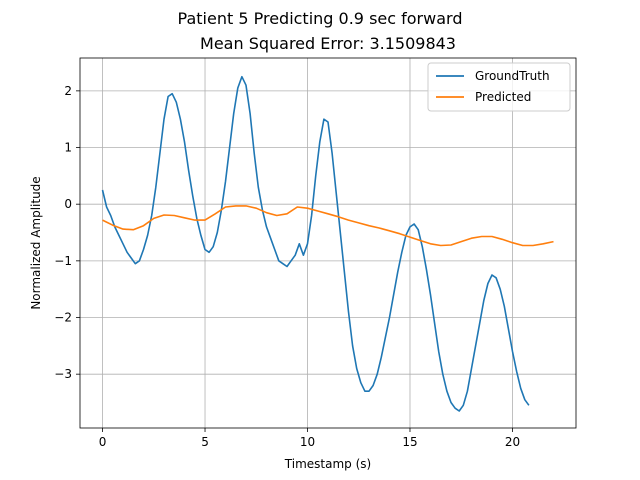 The width and height of the screenshot is (640, 480). Describe the element at coordinates (103, 442) in the screenshot. I see `x-tick-label: 0` at that location.